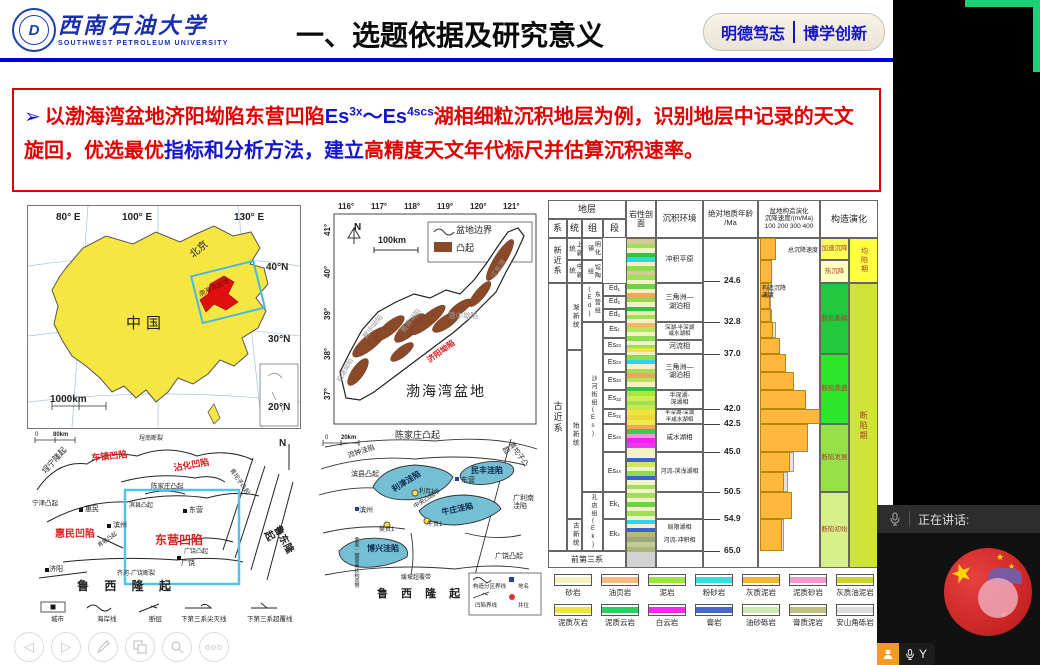 Image resolution: width=1040 pixels, height=665 pixels. Describe the element at coordinates (614, 438) in the screenshot. I see `strat-cell: Es 4S` at that location.